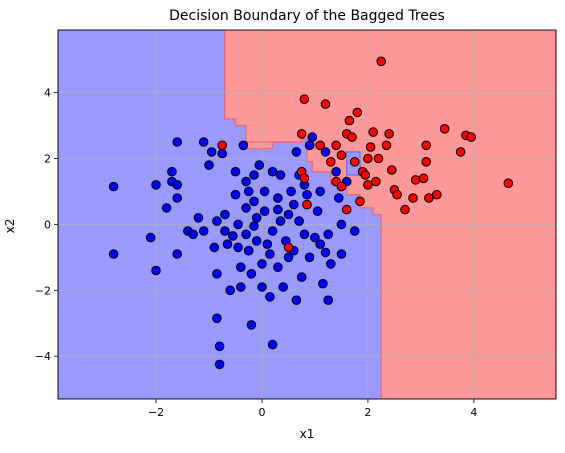 Image resolution: width=565 pixels, height=453 pixels. What do you see at coordinates (261, 412) in the screenshot?
I see `x-tick-label: 0` at bounding box center [261, 412].